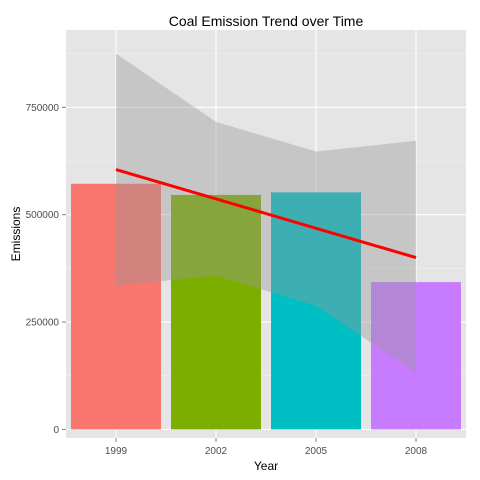  Describe the element at coordinates (43, 108) in the screenshot. I see `y-tick-label: 750000` at that location.